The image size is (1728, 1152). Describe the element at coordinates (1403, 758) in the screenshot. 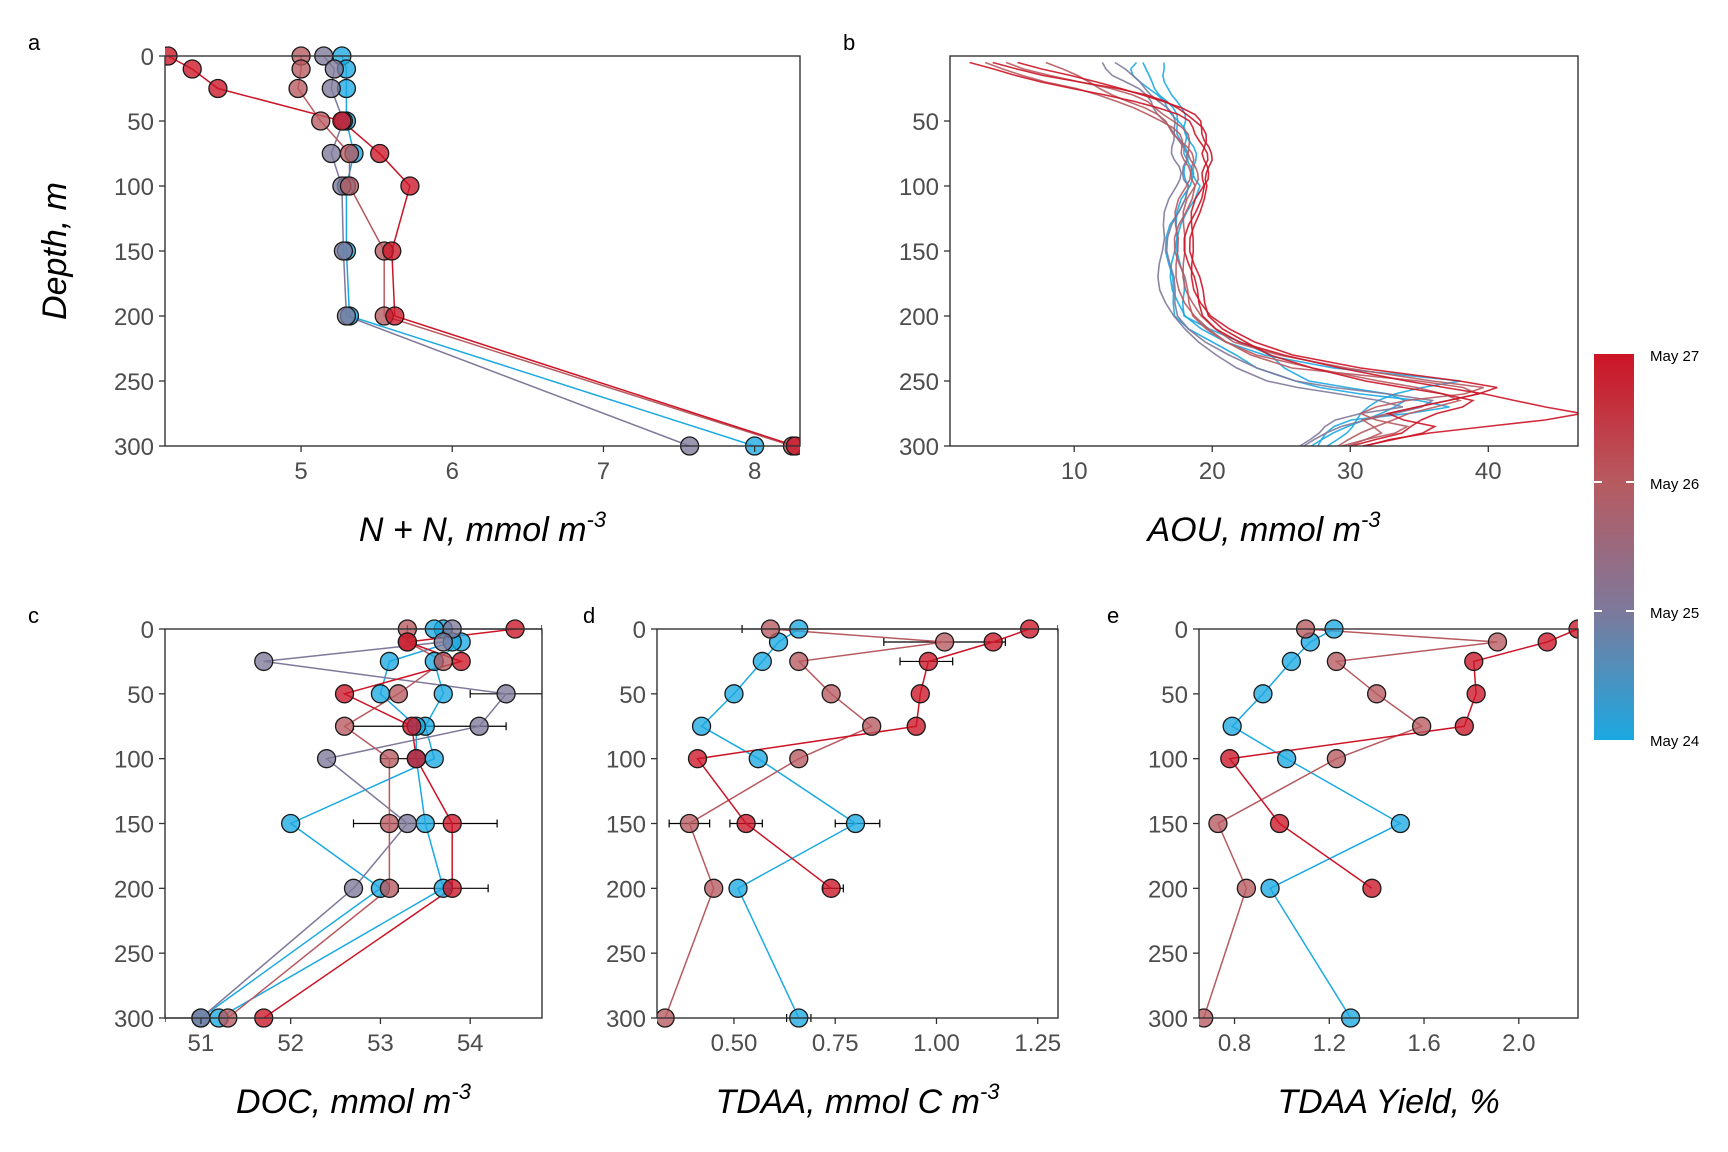

I see `series-line` at that location.